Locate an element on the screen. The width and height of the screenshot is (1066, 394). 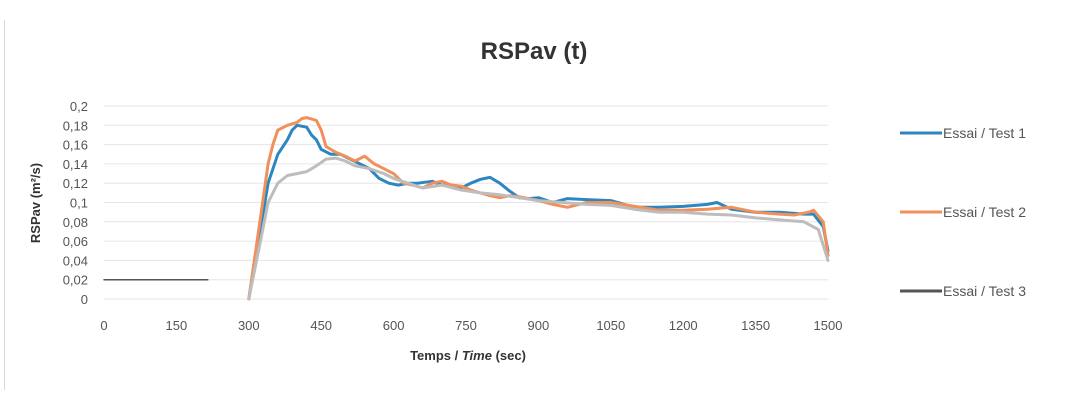
y-tick-label: 0,08 is located at coordinates (75, 222).